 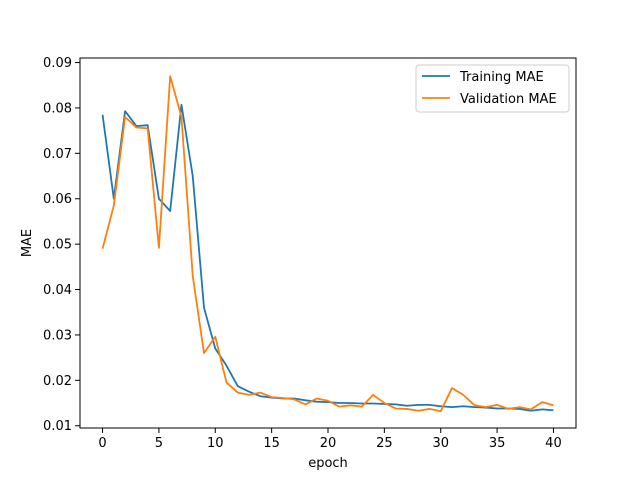 What do you see at coordinates (328, 443) in the screenshot?
I see `x-tick-label: 20` at bounding box center [328, 443].